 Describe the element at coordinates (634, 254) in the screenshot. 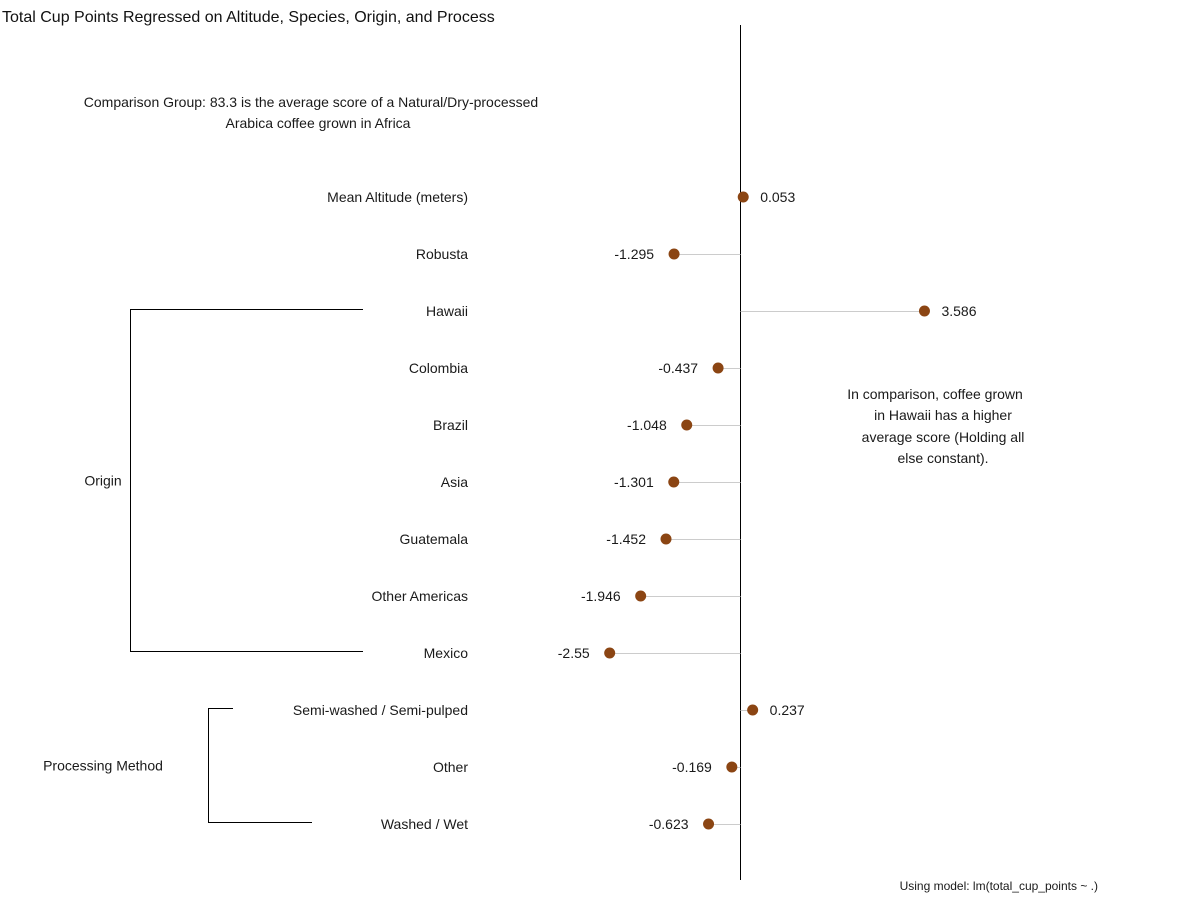

I see `value-label: -1.295` at that location.